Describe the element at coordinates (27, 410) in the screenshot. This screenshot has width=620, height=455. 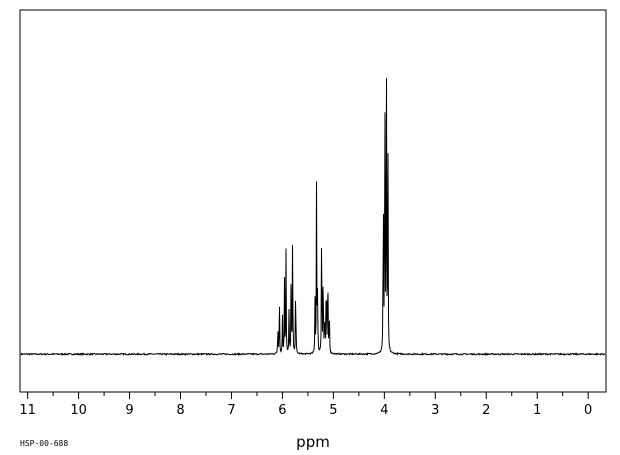
I see `x-tick-label: 11` at that location.